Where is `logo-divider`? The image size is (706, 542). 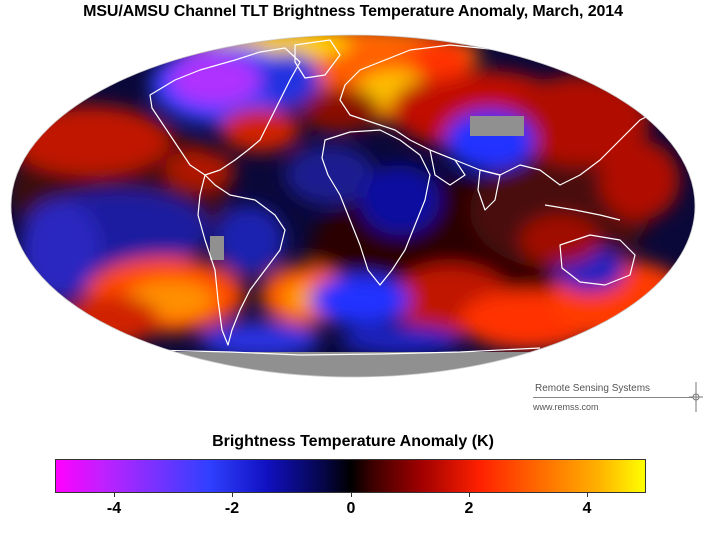
logo-divider is located at coordinates (613, 397).